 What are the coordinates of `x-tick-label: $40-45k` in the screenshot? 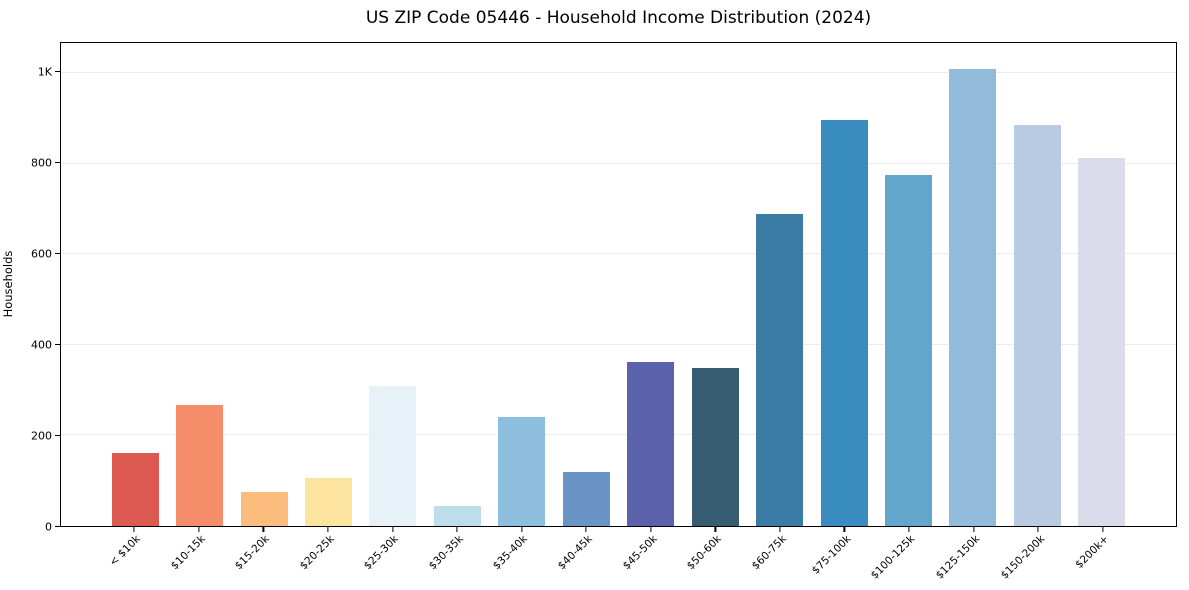 It's located at (575, 553).